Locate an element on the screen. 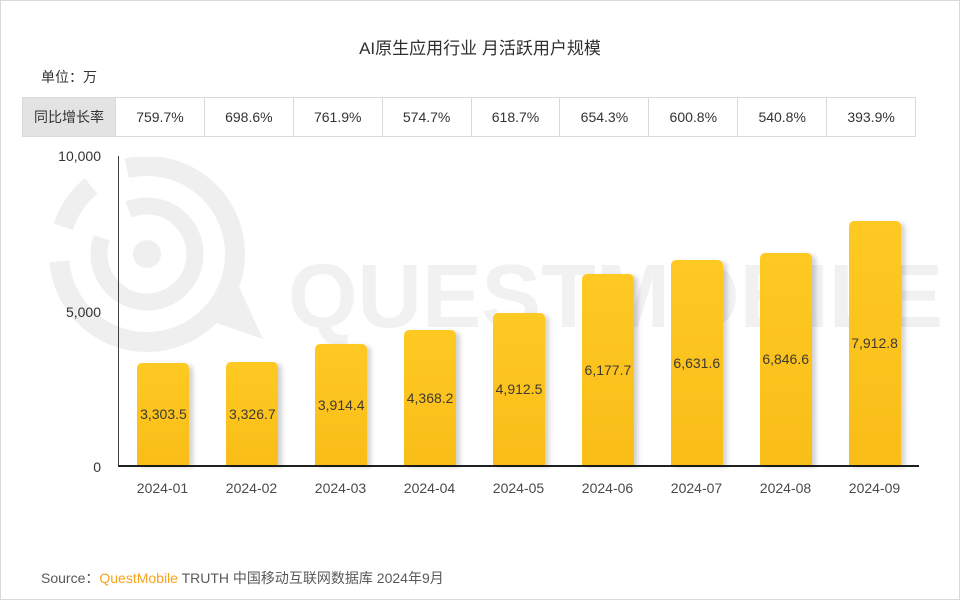 This screenshot has width=960, height=600. y-axis: 10,000 5,000 0 is located at coordinates (53, 311).